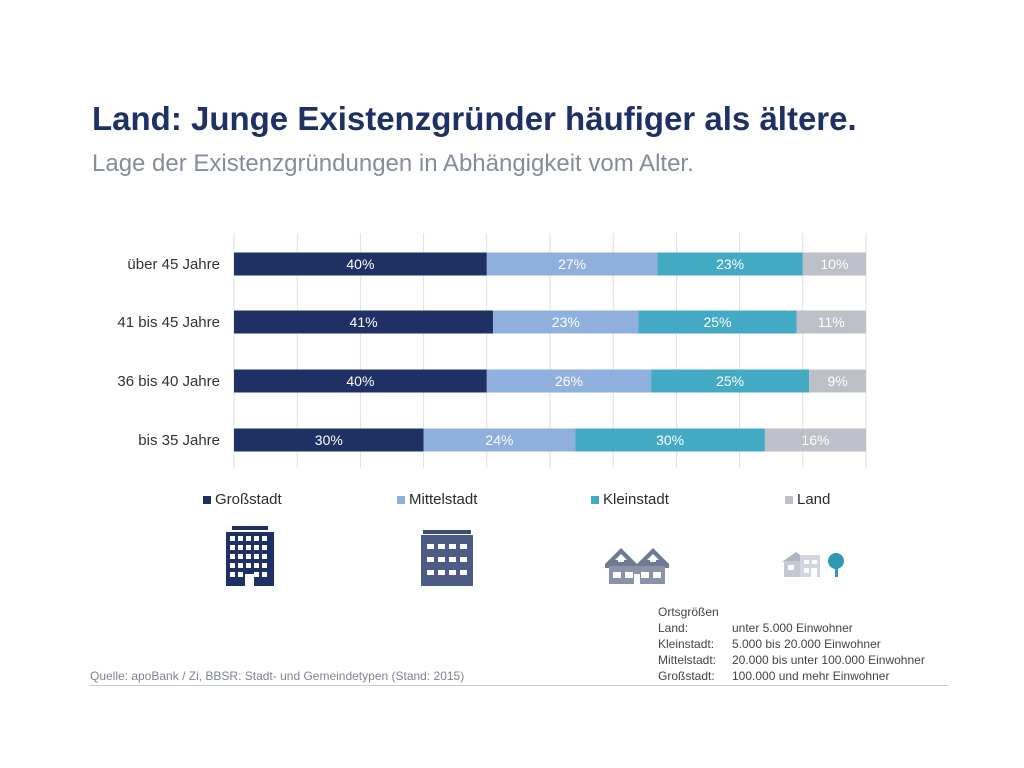 The image size is (1024, 768). I want to click on legend-label-land: Land, so click(814, 499).